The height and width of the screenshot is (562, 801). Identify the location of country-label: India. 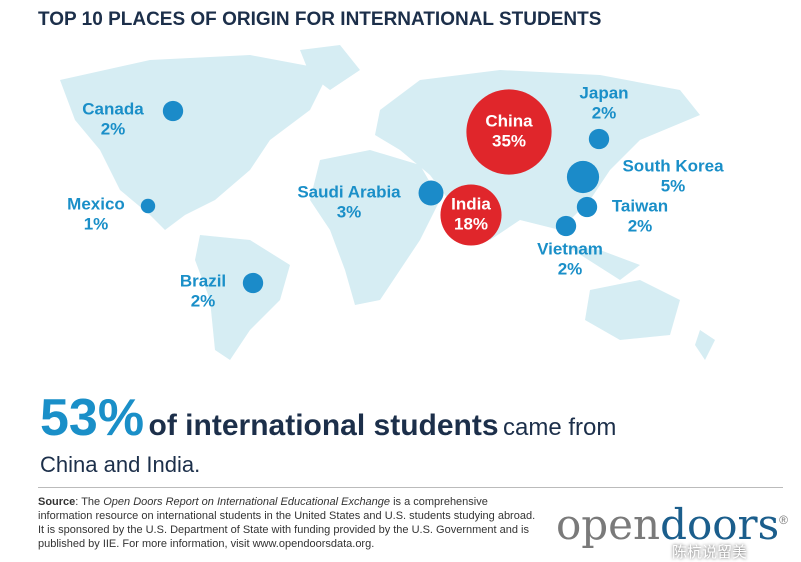
(471, 203).